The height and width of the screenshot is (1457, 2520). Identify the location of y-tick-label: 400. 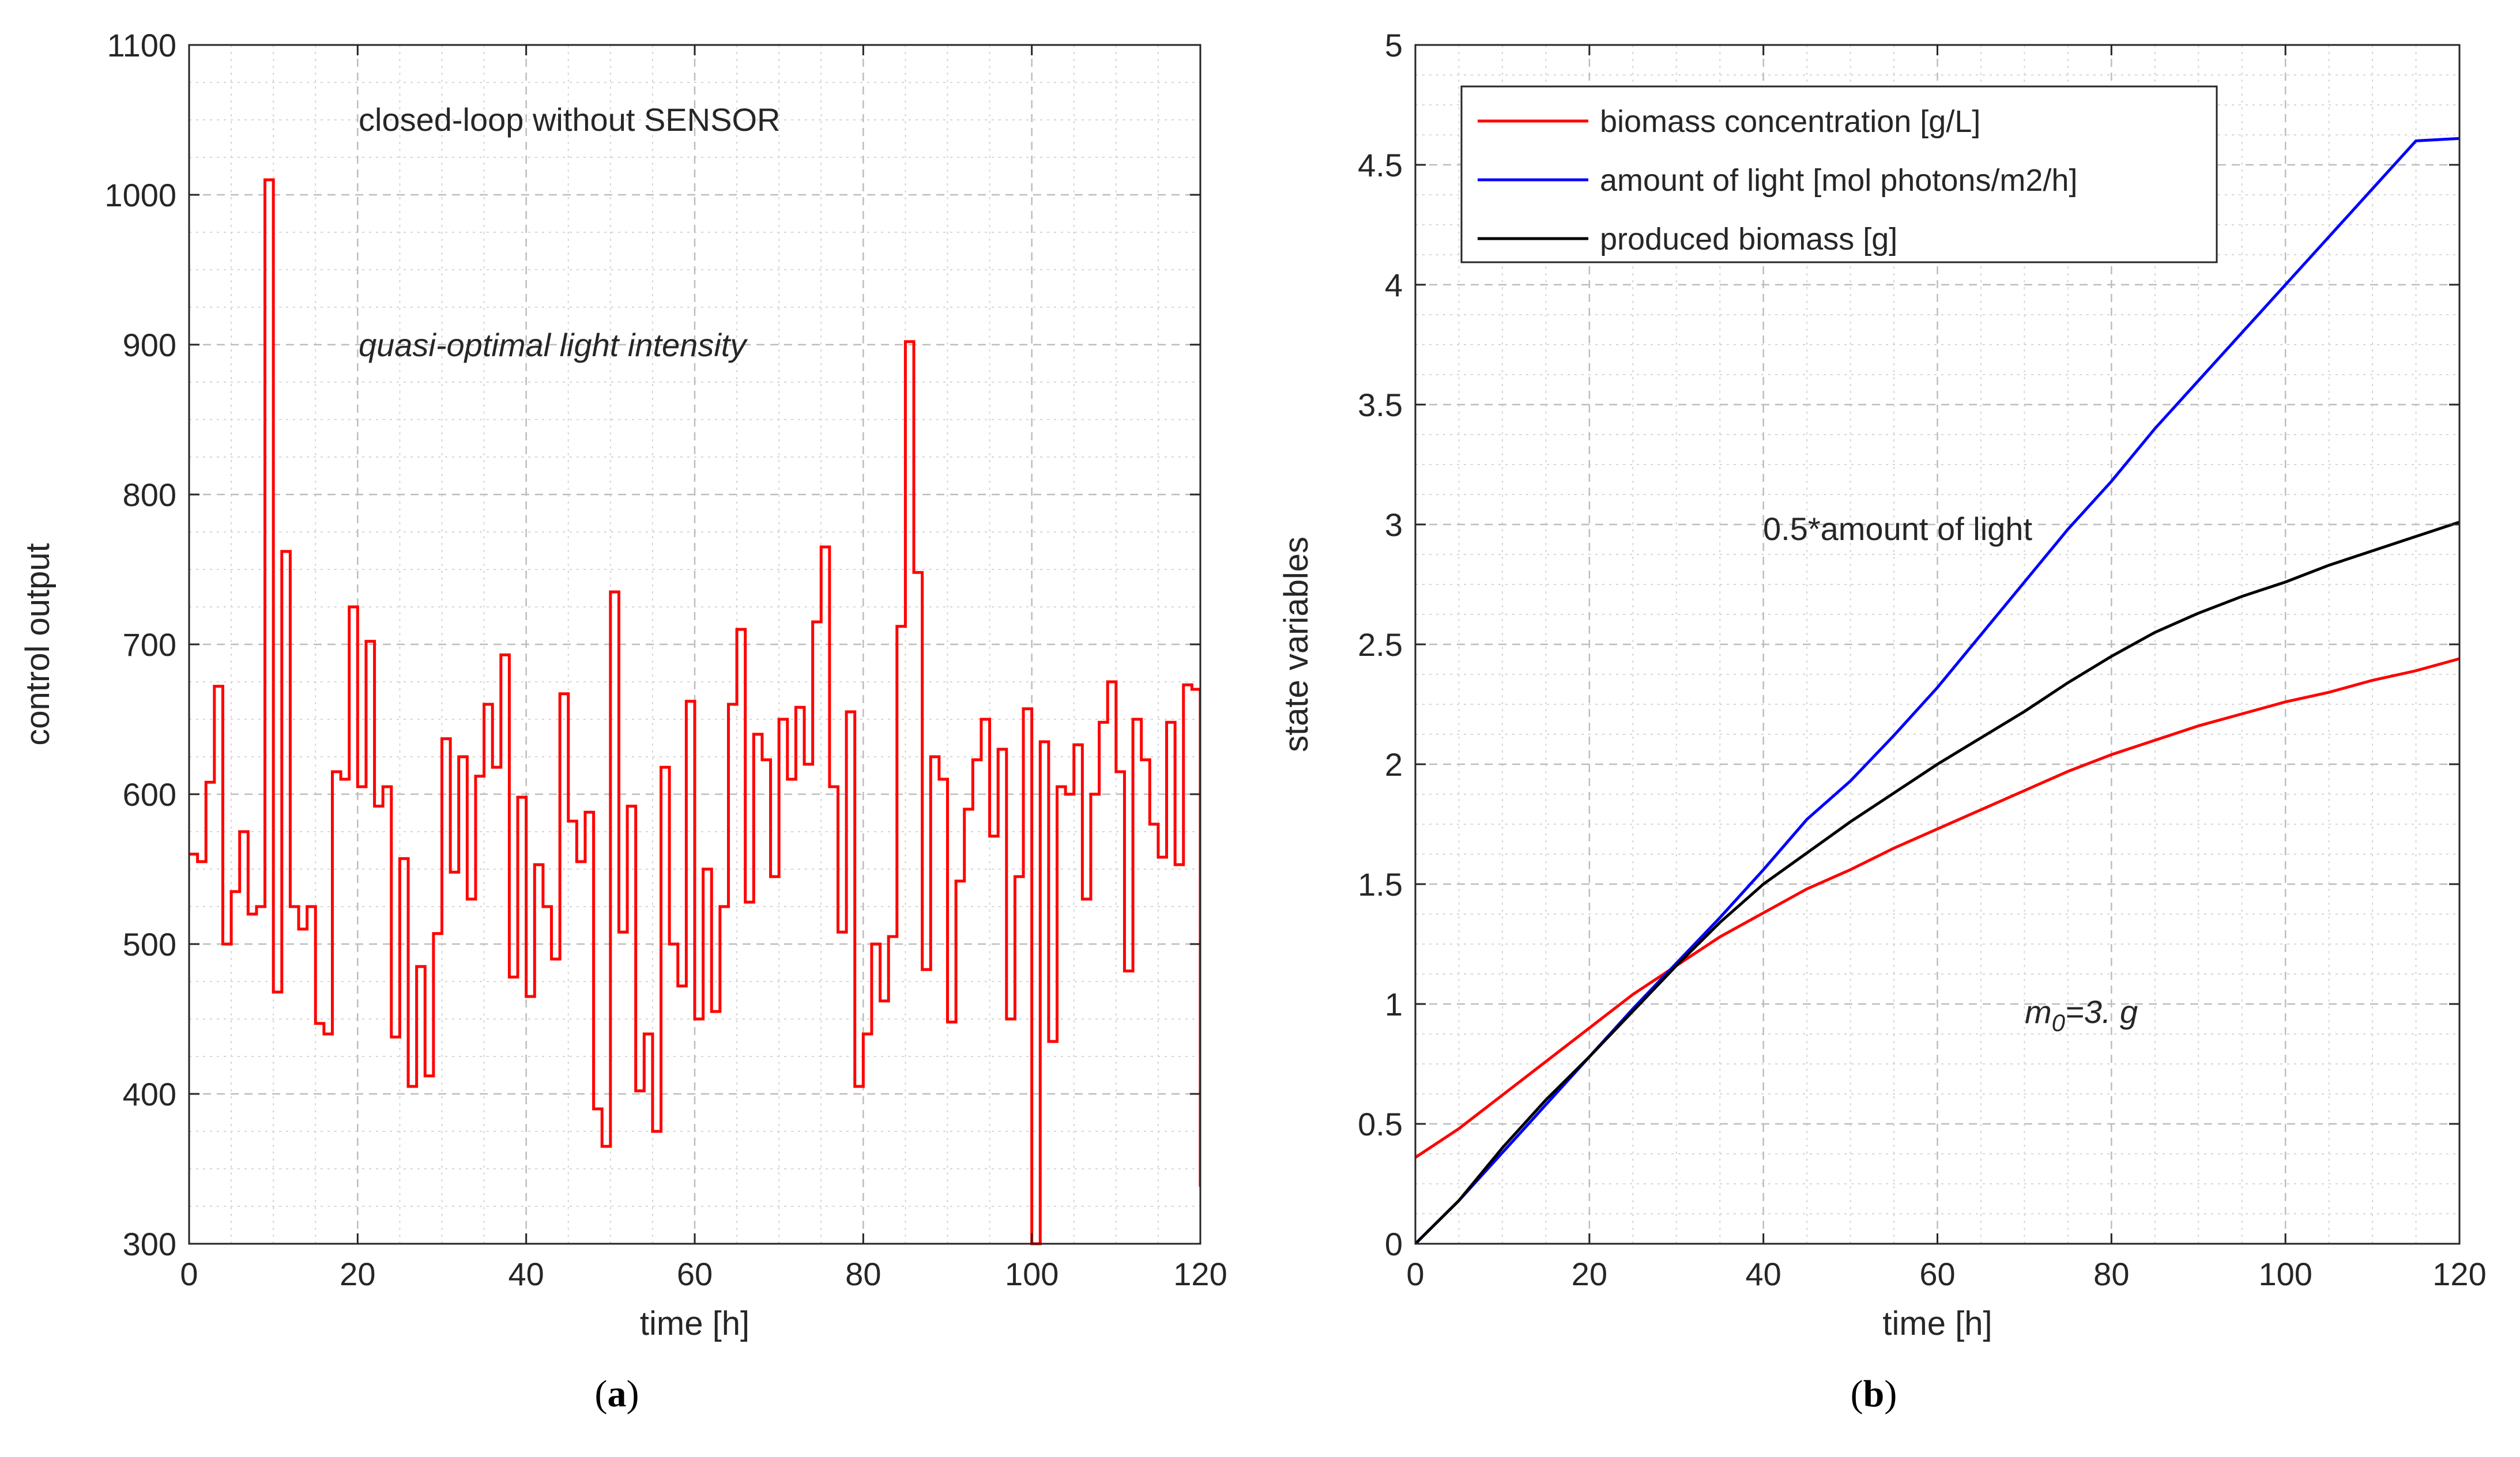
(150, 1094).